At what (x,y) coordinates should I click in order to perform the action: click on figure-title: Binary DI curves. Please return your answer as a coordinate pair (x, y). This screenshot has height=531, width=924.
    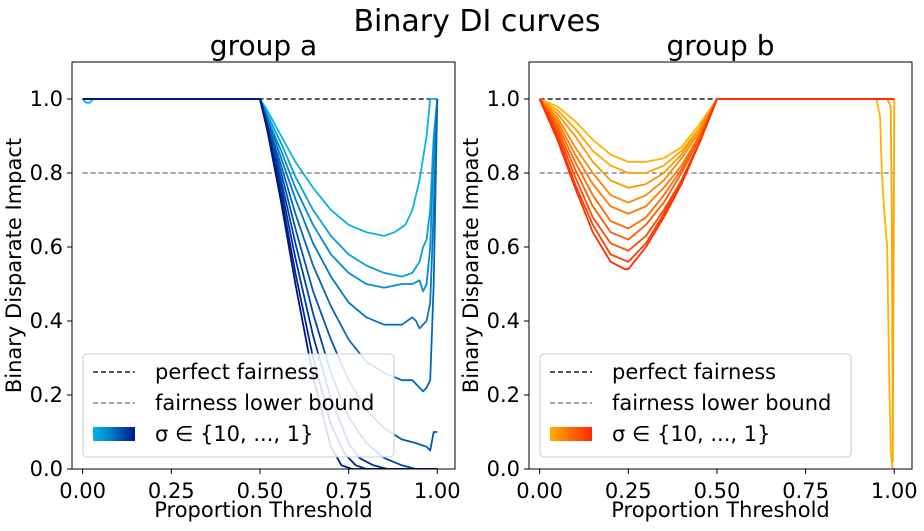
    Looking at the image, I should click on (476, 21).